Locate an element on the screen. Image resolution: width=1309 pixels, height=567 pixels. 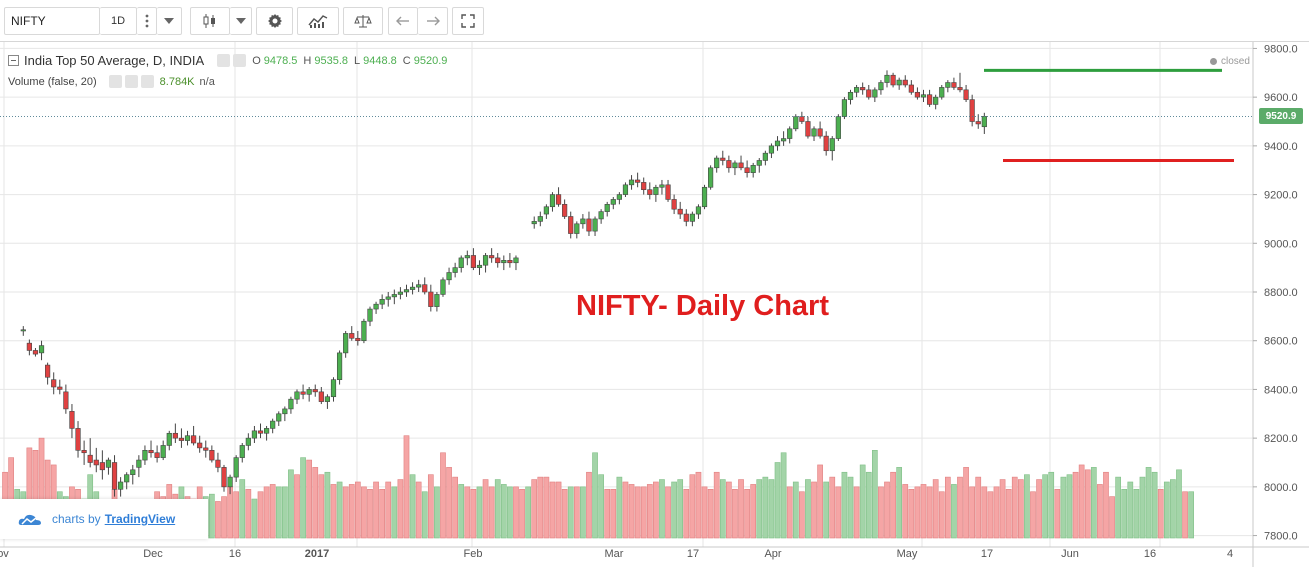
fullscreen-icon is located at coordinates (468, 21).